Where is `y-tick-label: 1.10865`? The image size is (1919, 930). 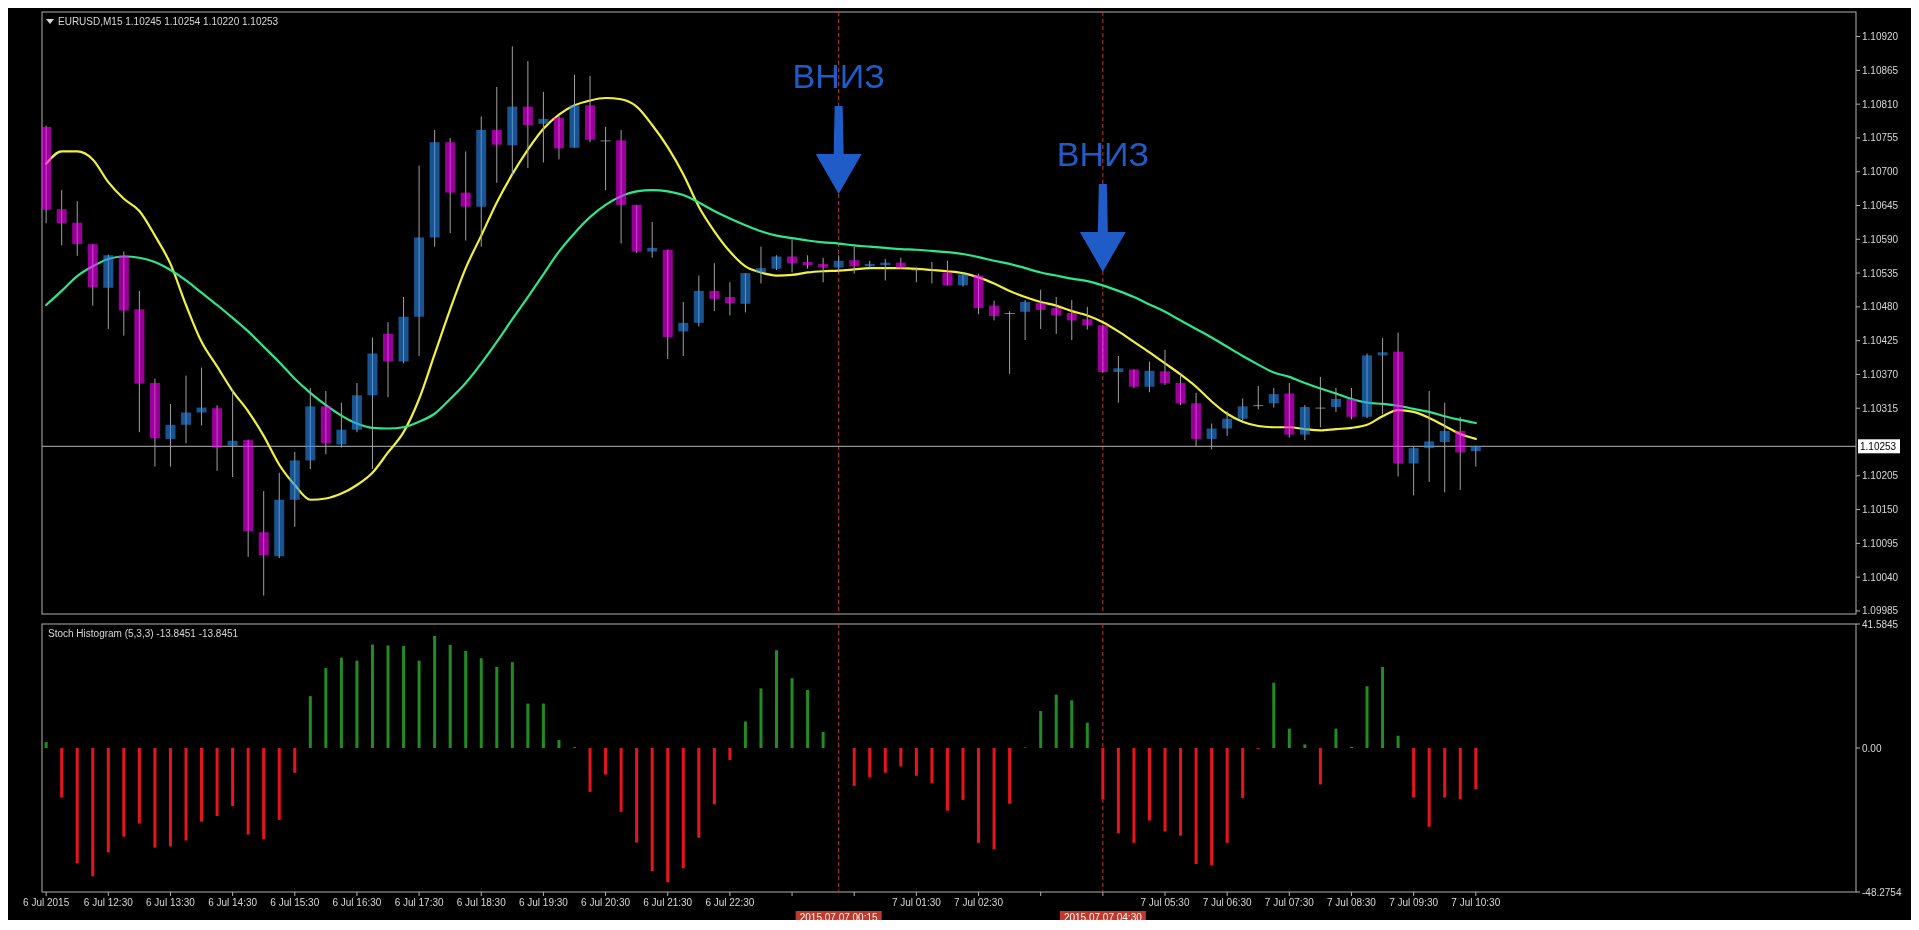 y-tick-label: 1.10865 is located at coordinates (1880, 70).